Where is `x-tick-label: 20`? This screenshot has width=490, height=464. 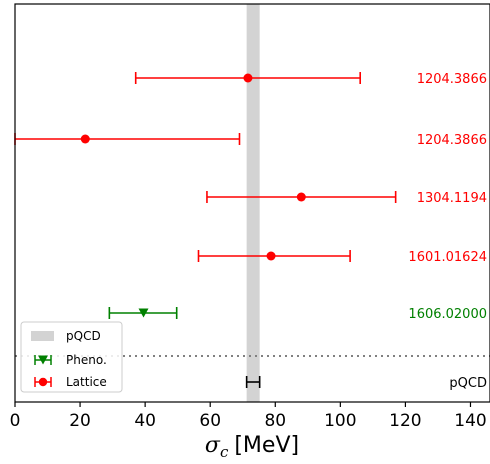
x-tick-label: 20 is located at coordinates (80, 421).